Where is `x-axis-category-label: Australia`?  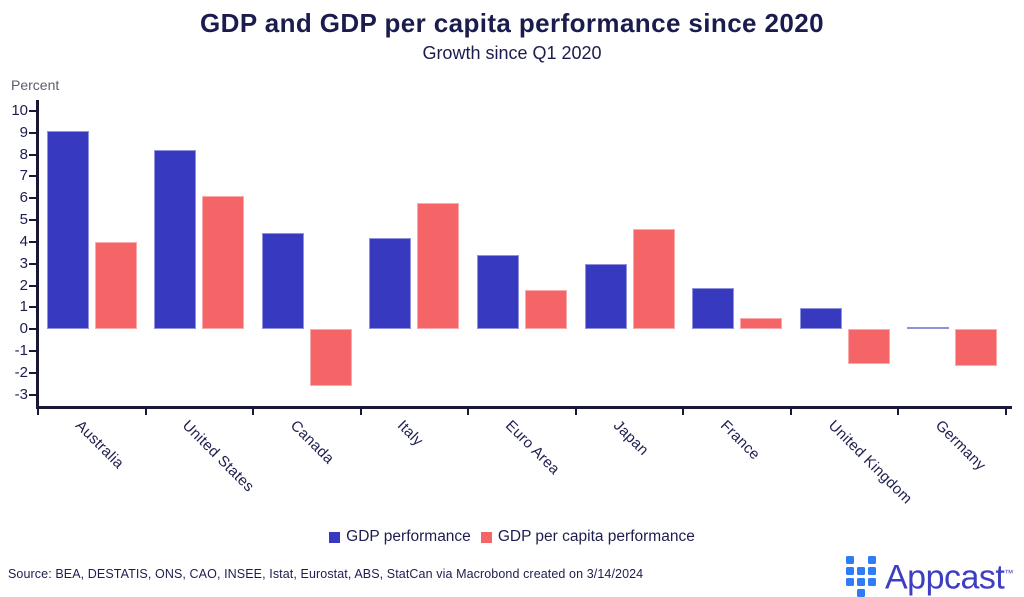 x-axis-category-label: Australia is located at coordinates (99, 445).